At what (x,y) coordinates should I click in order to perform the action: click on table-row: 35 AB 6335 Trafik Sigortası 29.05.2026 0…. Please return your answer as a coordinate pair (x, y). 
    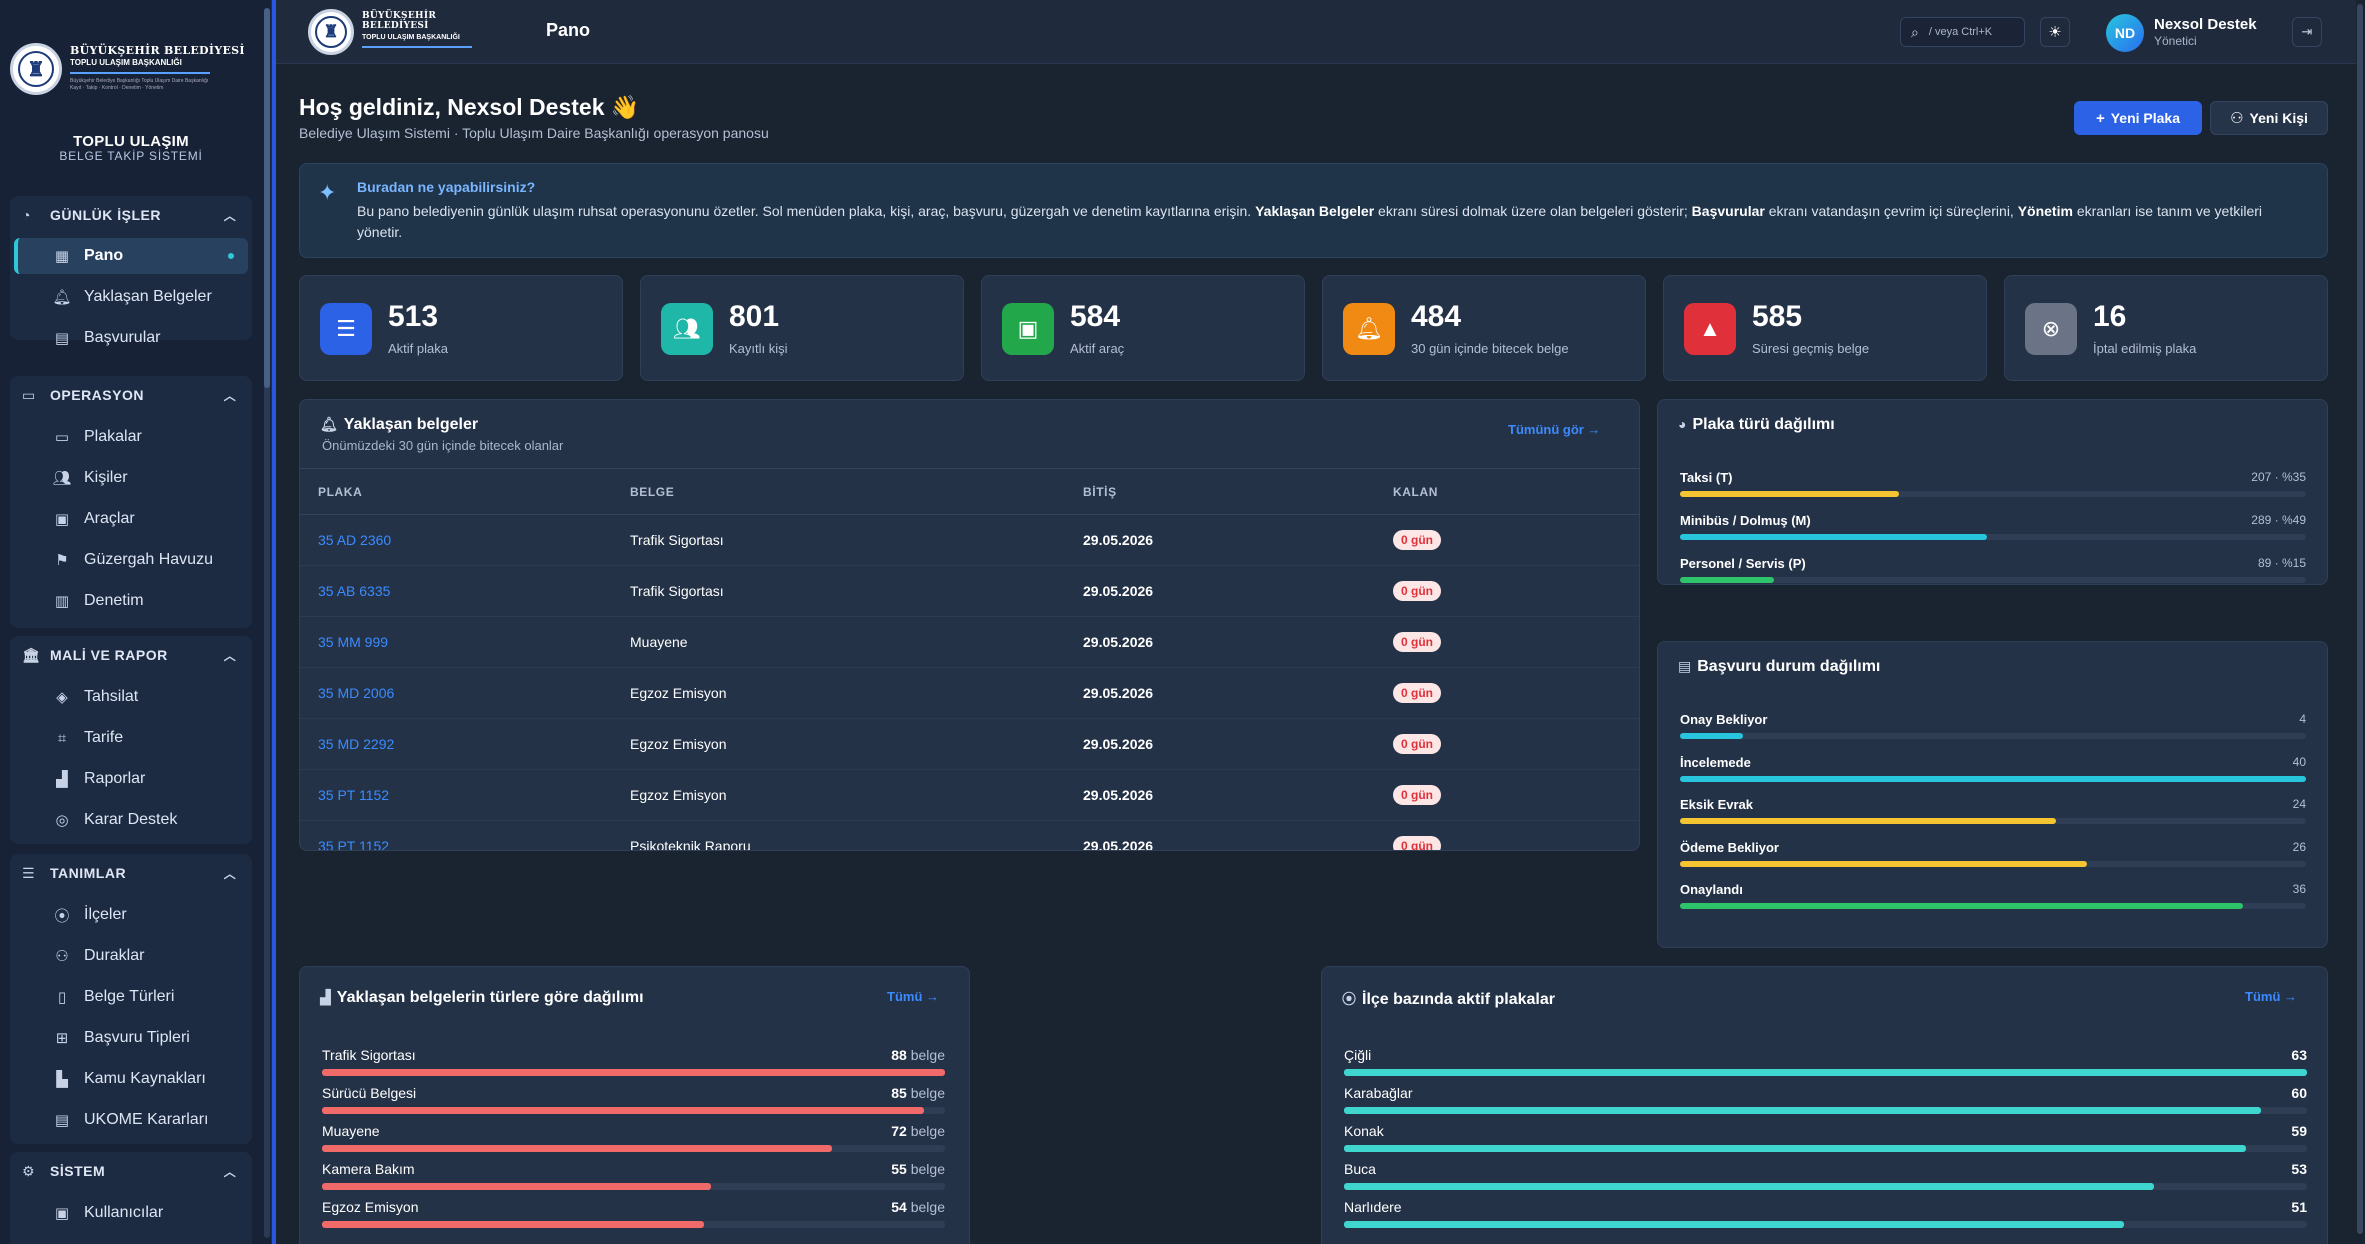
    Looking at the image, I should click on (969, 591).